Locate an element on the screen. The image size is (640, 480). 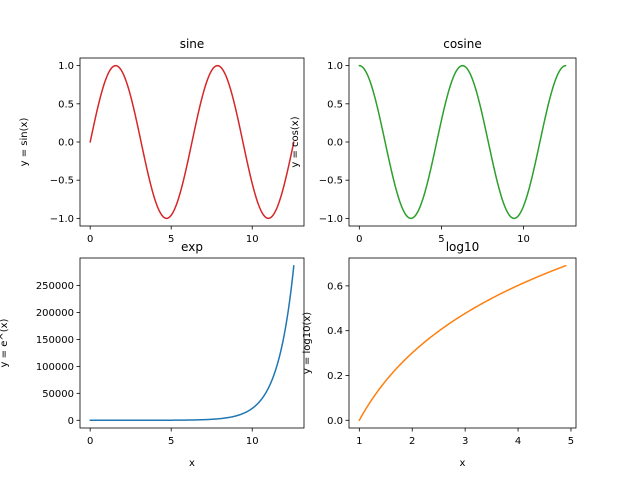
y-tick-label: 150000 is located at coordinates (55, 340).